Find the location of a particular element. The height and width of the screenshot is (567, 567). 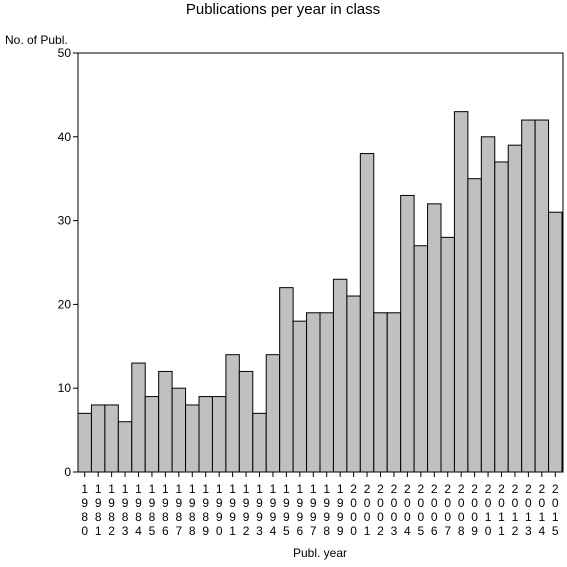

bar-1988 is located at coordinates (192, 438).